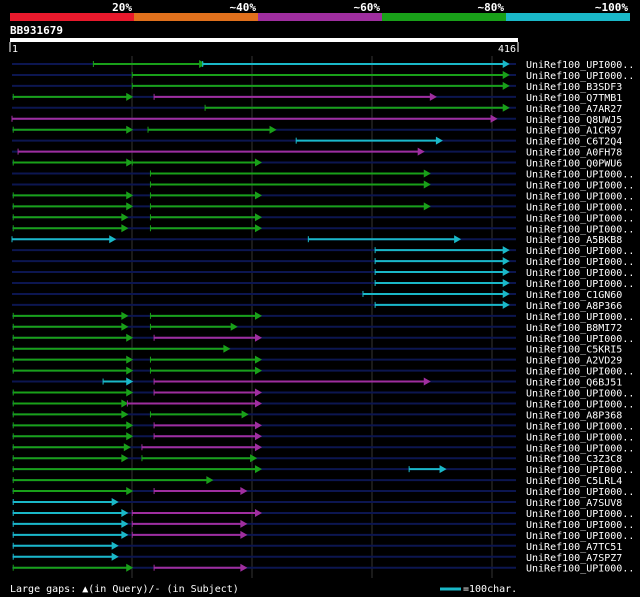  I want to click on hit-label: UniRef100_C5LRL4, so click(574, 481).